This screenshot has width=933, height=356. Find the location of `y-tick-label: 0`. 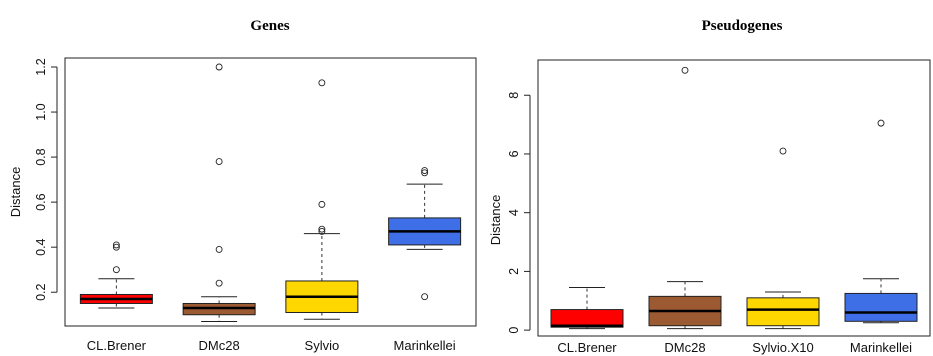

y-tick-label: 0 is located at coordinates (514, 330).